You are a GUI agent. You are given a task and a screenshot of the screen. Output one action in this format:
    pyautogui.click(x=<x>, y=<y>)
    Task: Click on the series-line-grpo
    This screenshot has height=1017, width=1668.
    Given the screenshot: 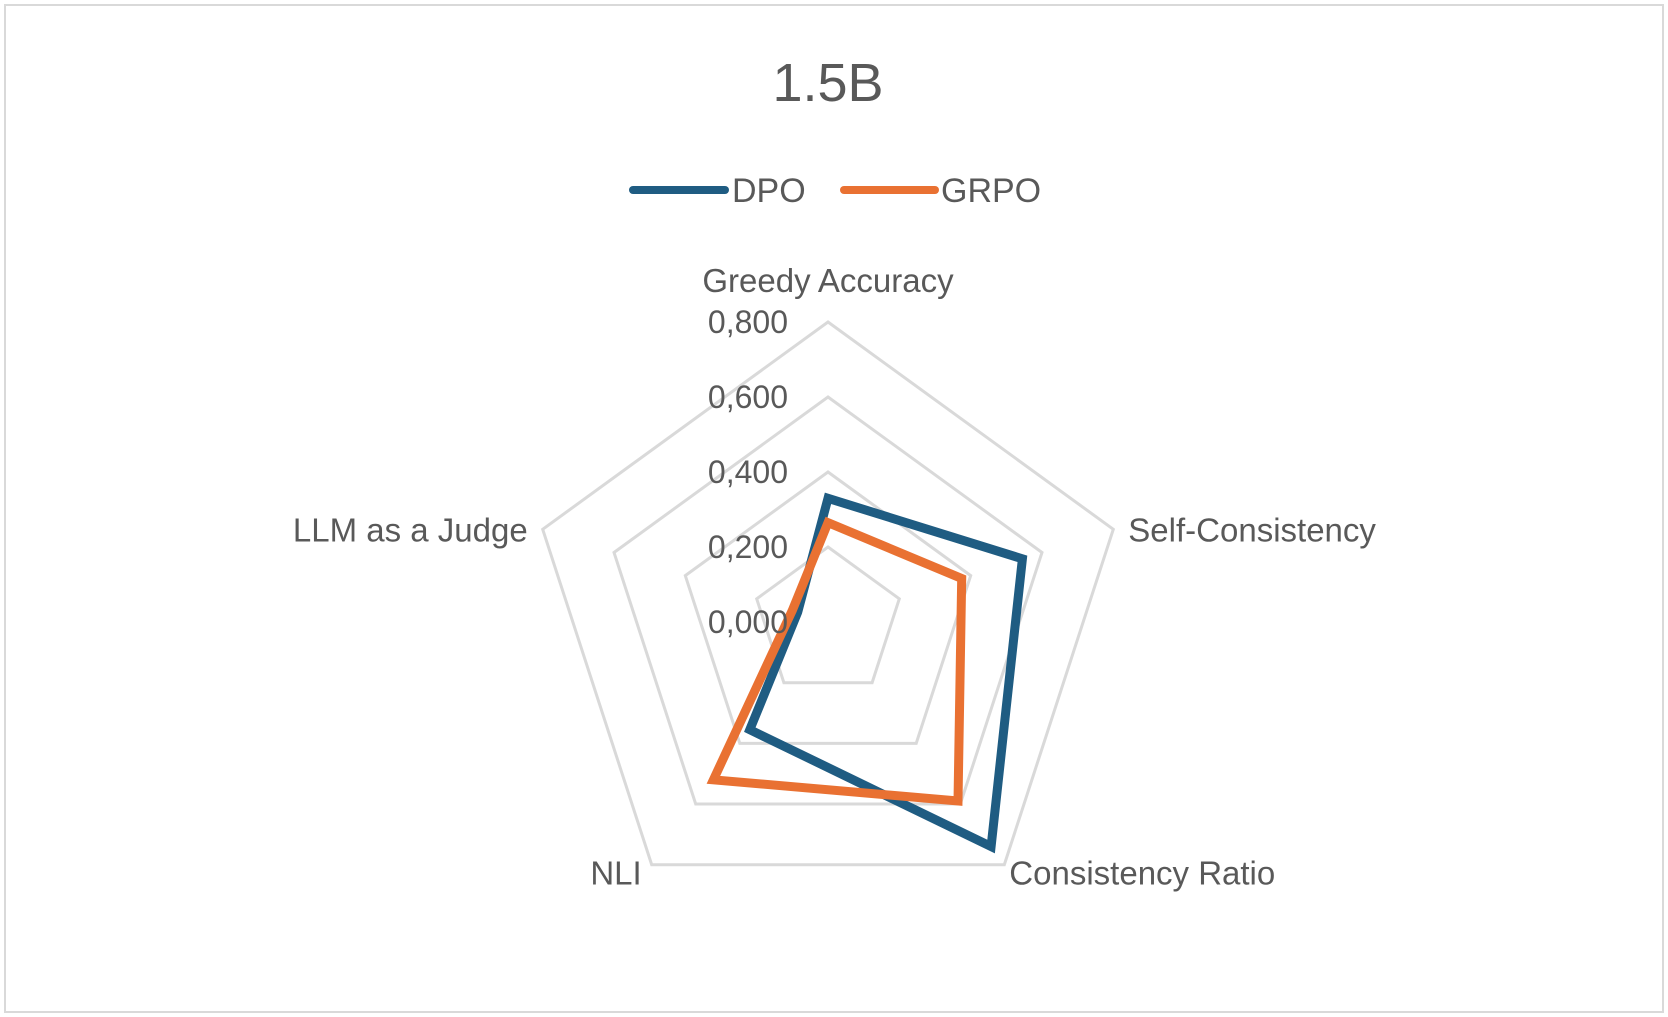 What is the action you would take?
    pyautogui.click(x=836, y=661)
    